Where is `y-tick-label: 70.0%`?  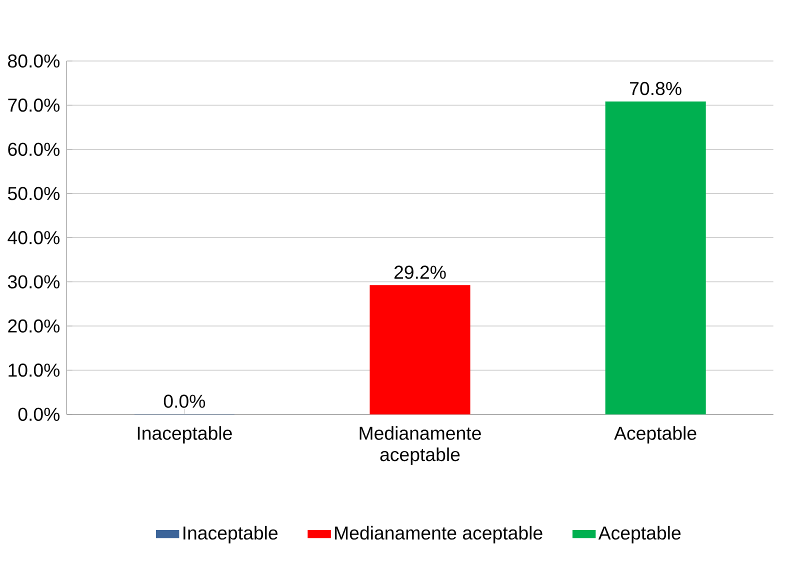 y-tick-label: 70.0% is located at coordinates (34, 105).